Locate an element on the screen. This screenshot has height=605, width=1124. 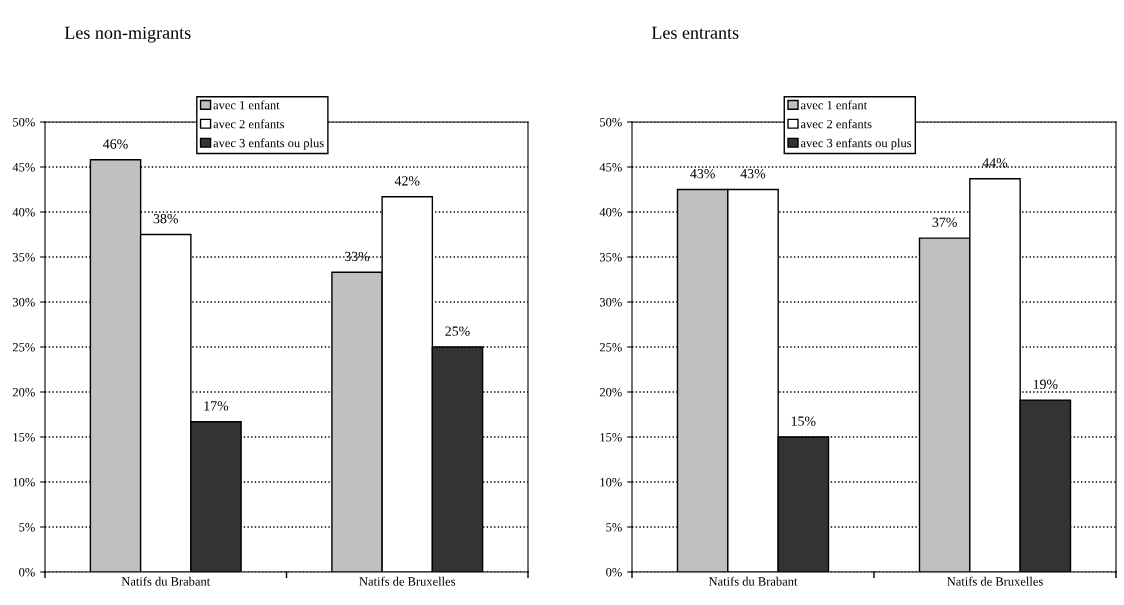
data-label: 33% is located at coordinates (357, 256).